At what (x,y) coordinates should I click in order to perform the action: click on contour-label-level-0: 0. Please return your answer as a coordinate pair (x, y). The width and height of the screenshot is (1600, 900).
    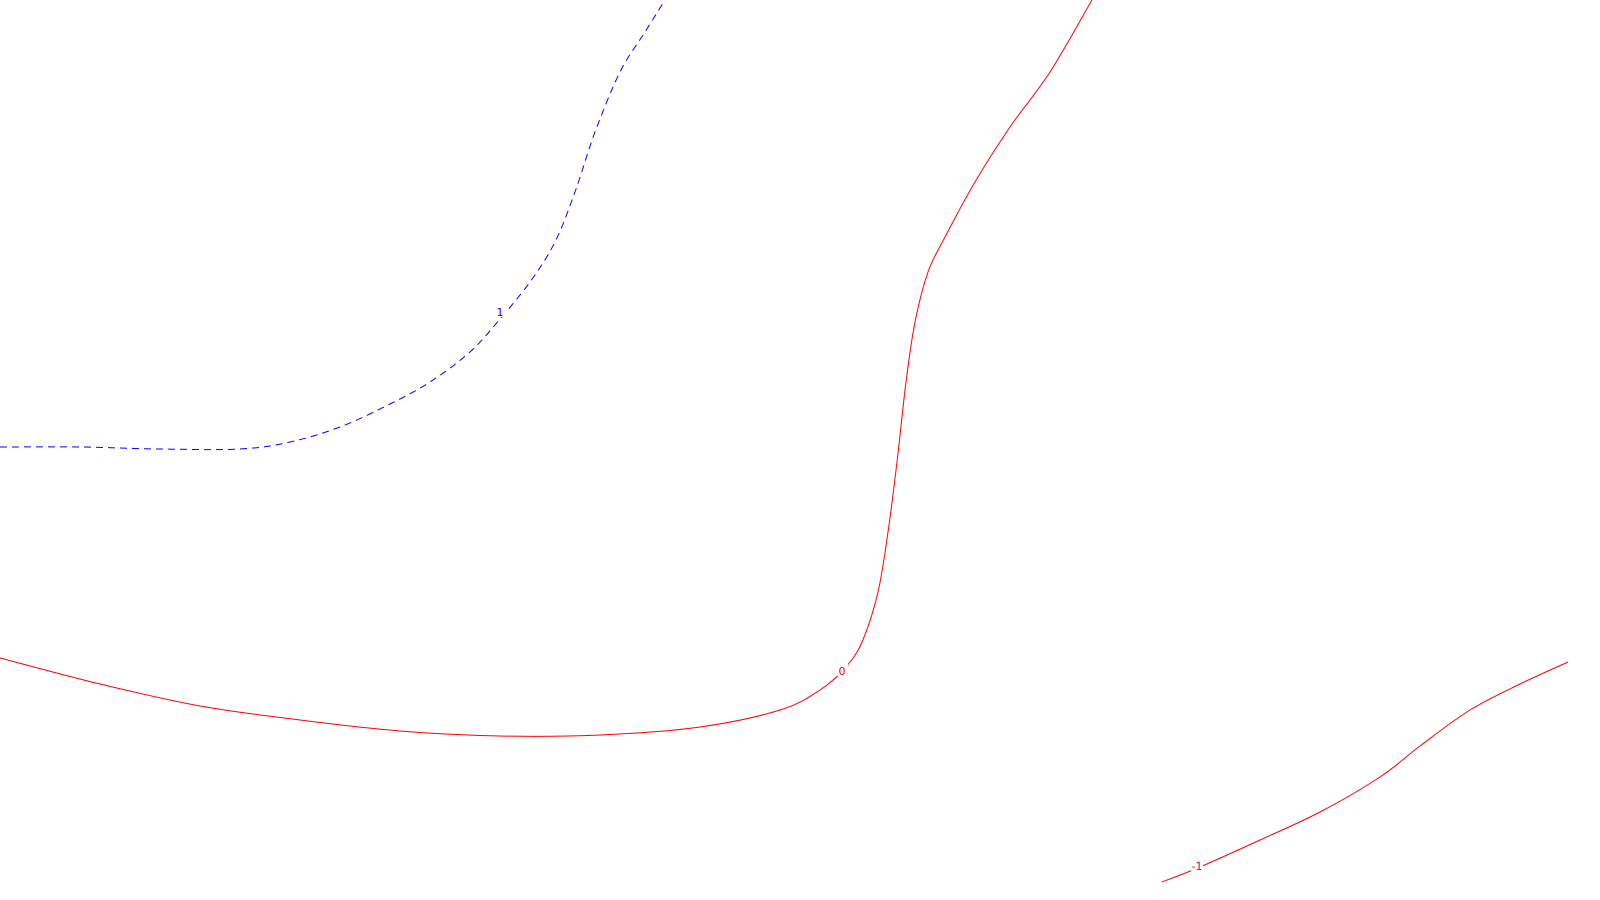
    Looking at the image, I should click on (842, 671).